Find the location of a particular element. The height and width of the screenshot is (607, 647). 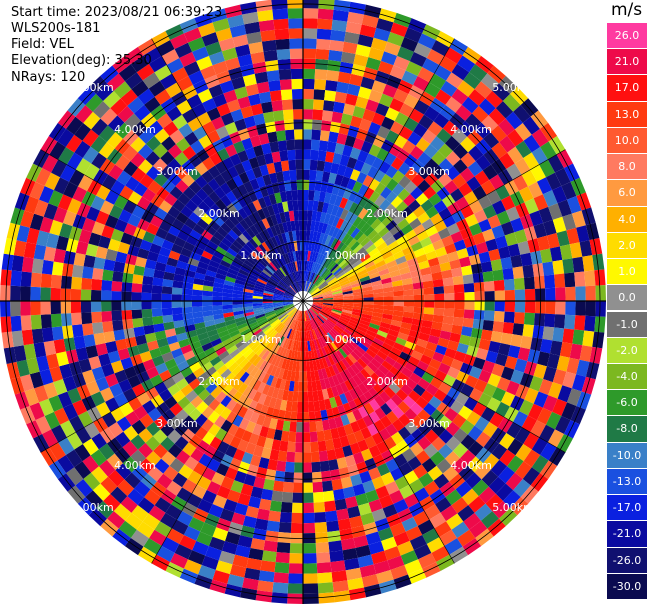

colorbar-cell: 10.0 is located at coordinates (627, 140).